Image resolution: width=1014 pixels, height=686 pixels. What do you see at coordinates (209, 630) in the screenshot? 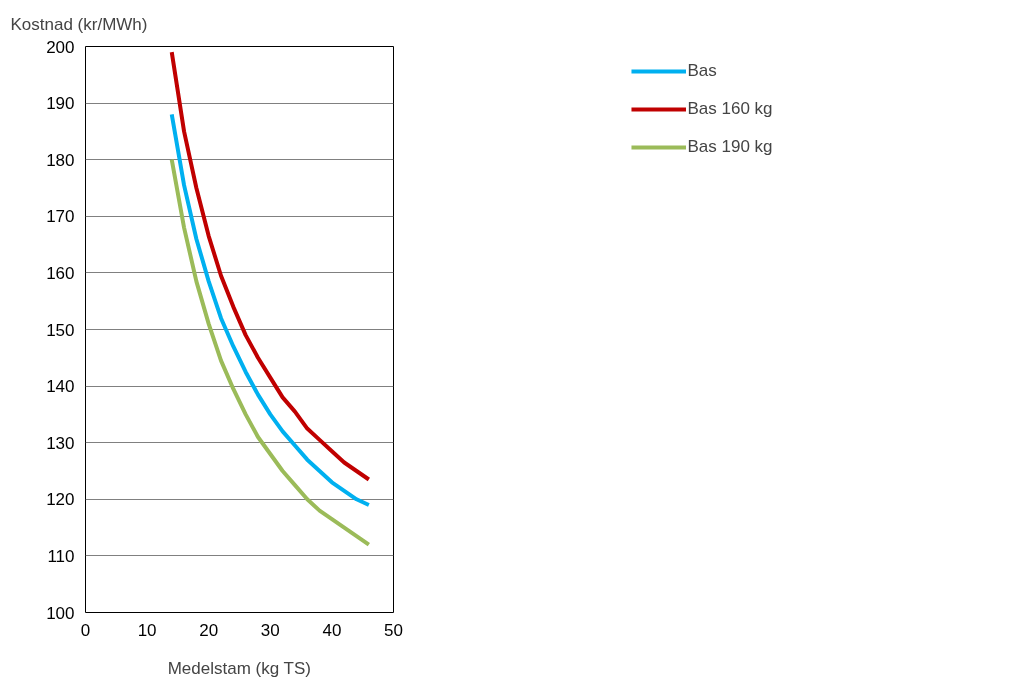
I see `x-tick-label: 20` at bounding box center [209, 630].